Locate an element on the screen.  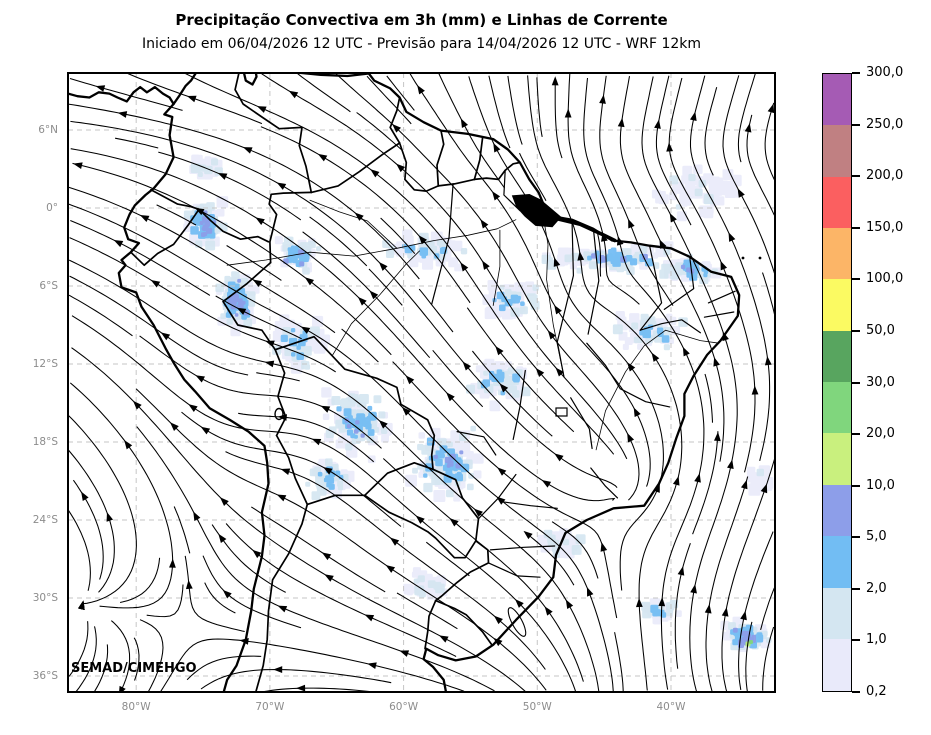
lat-tick-label: 6°N is located at coordinates (48, 130).